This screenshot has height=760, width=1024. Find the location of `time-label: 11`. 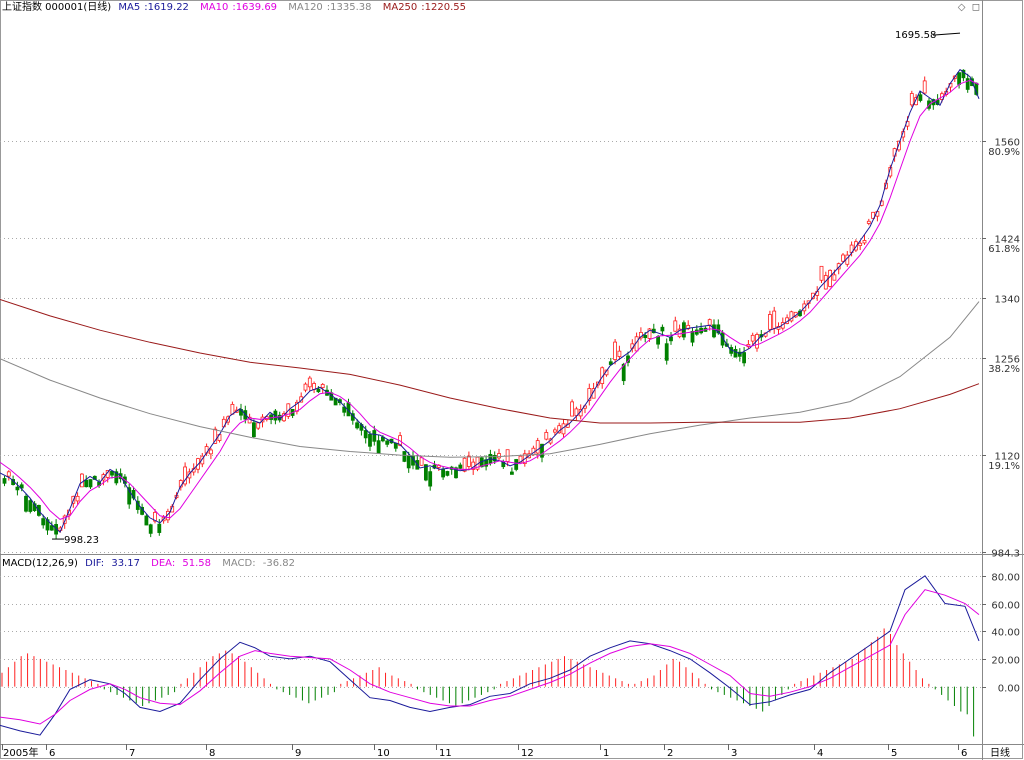

time-label: 11 is located at coordinates (445, 753).